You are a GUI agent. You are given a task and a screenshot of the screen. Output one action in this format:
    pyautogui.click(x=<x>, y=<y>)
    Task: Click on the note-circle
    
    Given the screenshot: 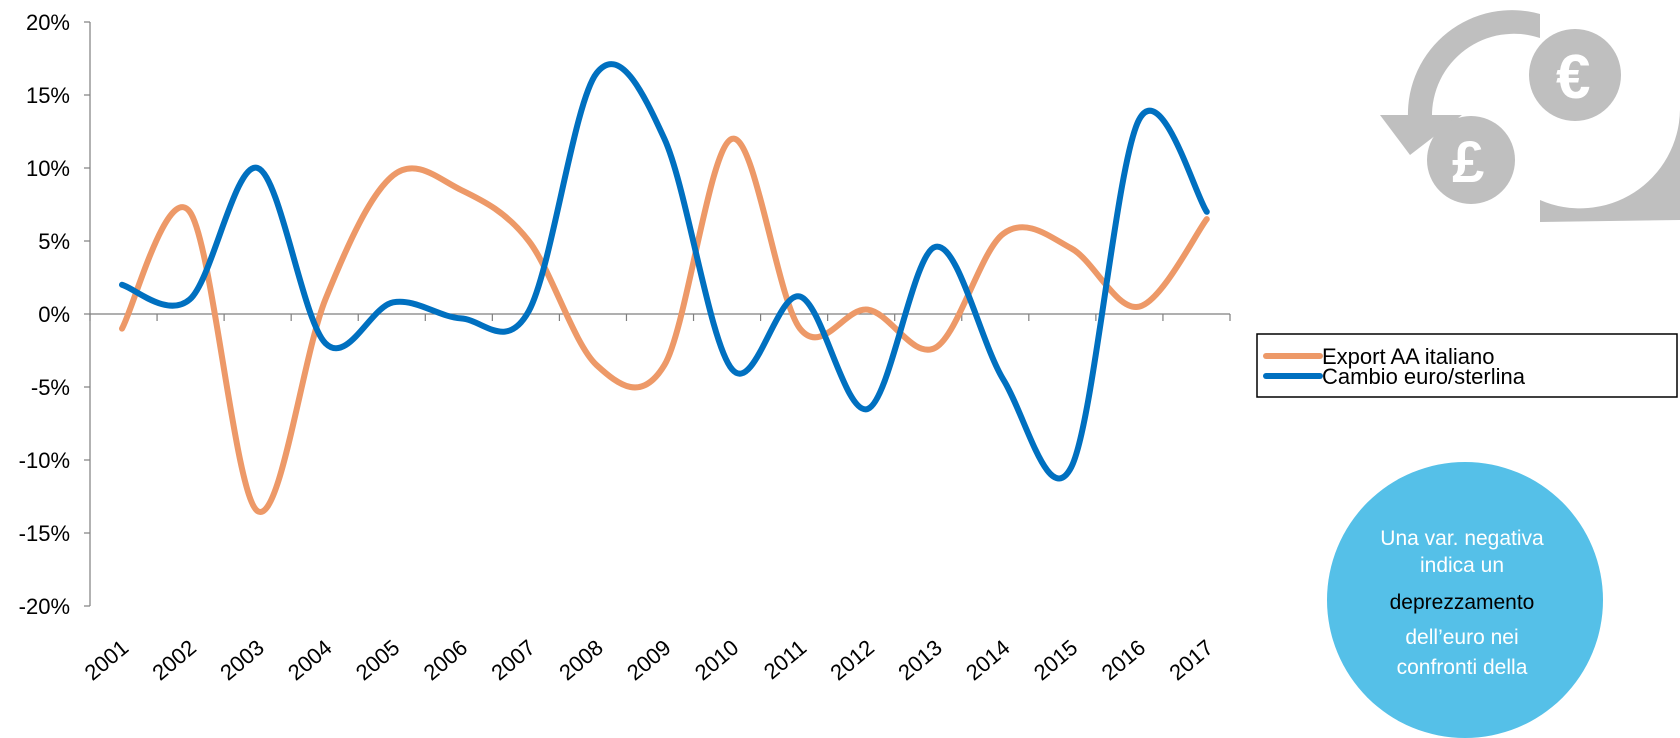 What is the action you would take?
    pyautogui.click(x=1465, y=600)
    